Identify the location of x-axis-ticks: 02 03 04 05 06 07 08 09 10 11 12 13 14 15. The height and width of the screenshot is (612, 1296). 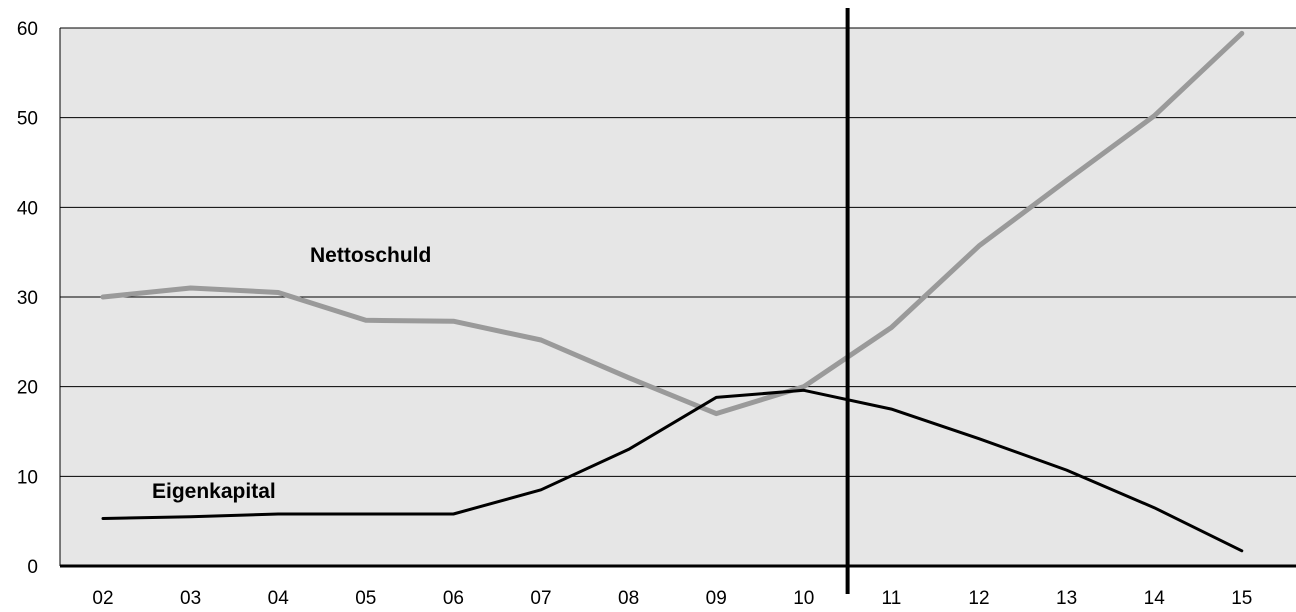
(672, 598).